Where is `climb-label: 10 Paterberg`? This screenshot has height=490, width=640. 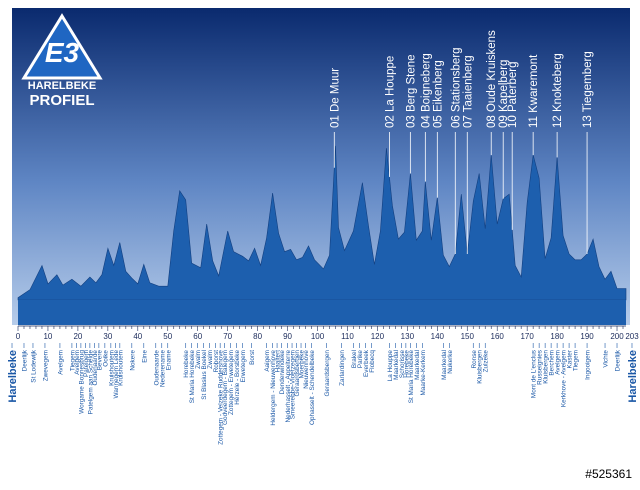
climb-label: 10 Paterberg is located at coordinates (513, 95).